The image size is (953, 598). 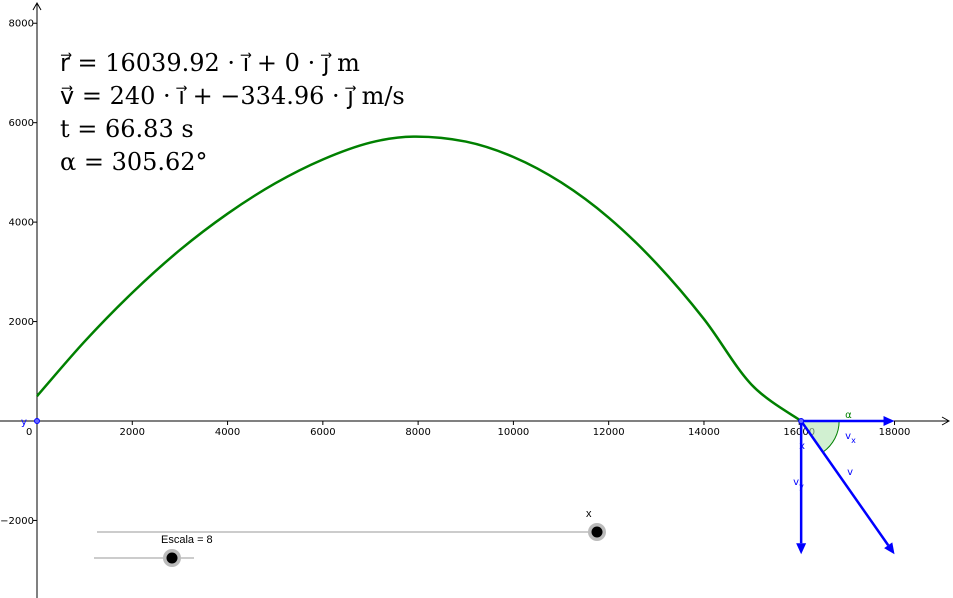 I want to click on y-tick-label: 2000, so click(x=21, y=322).